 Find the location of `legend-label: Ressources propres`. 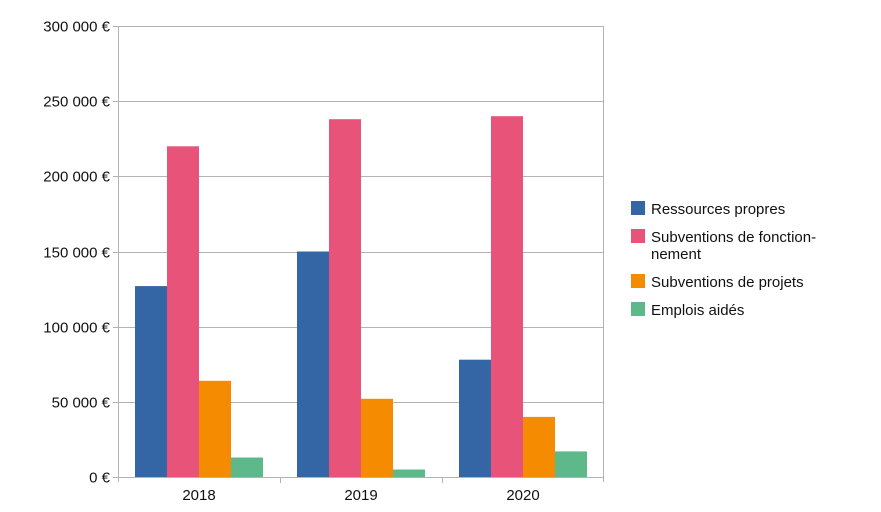

legend-label: Ressources propres is located at coordinates (718, 209).